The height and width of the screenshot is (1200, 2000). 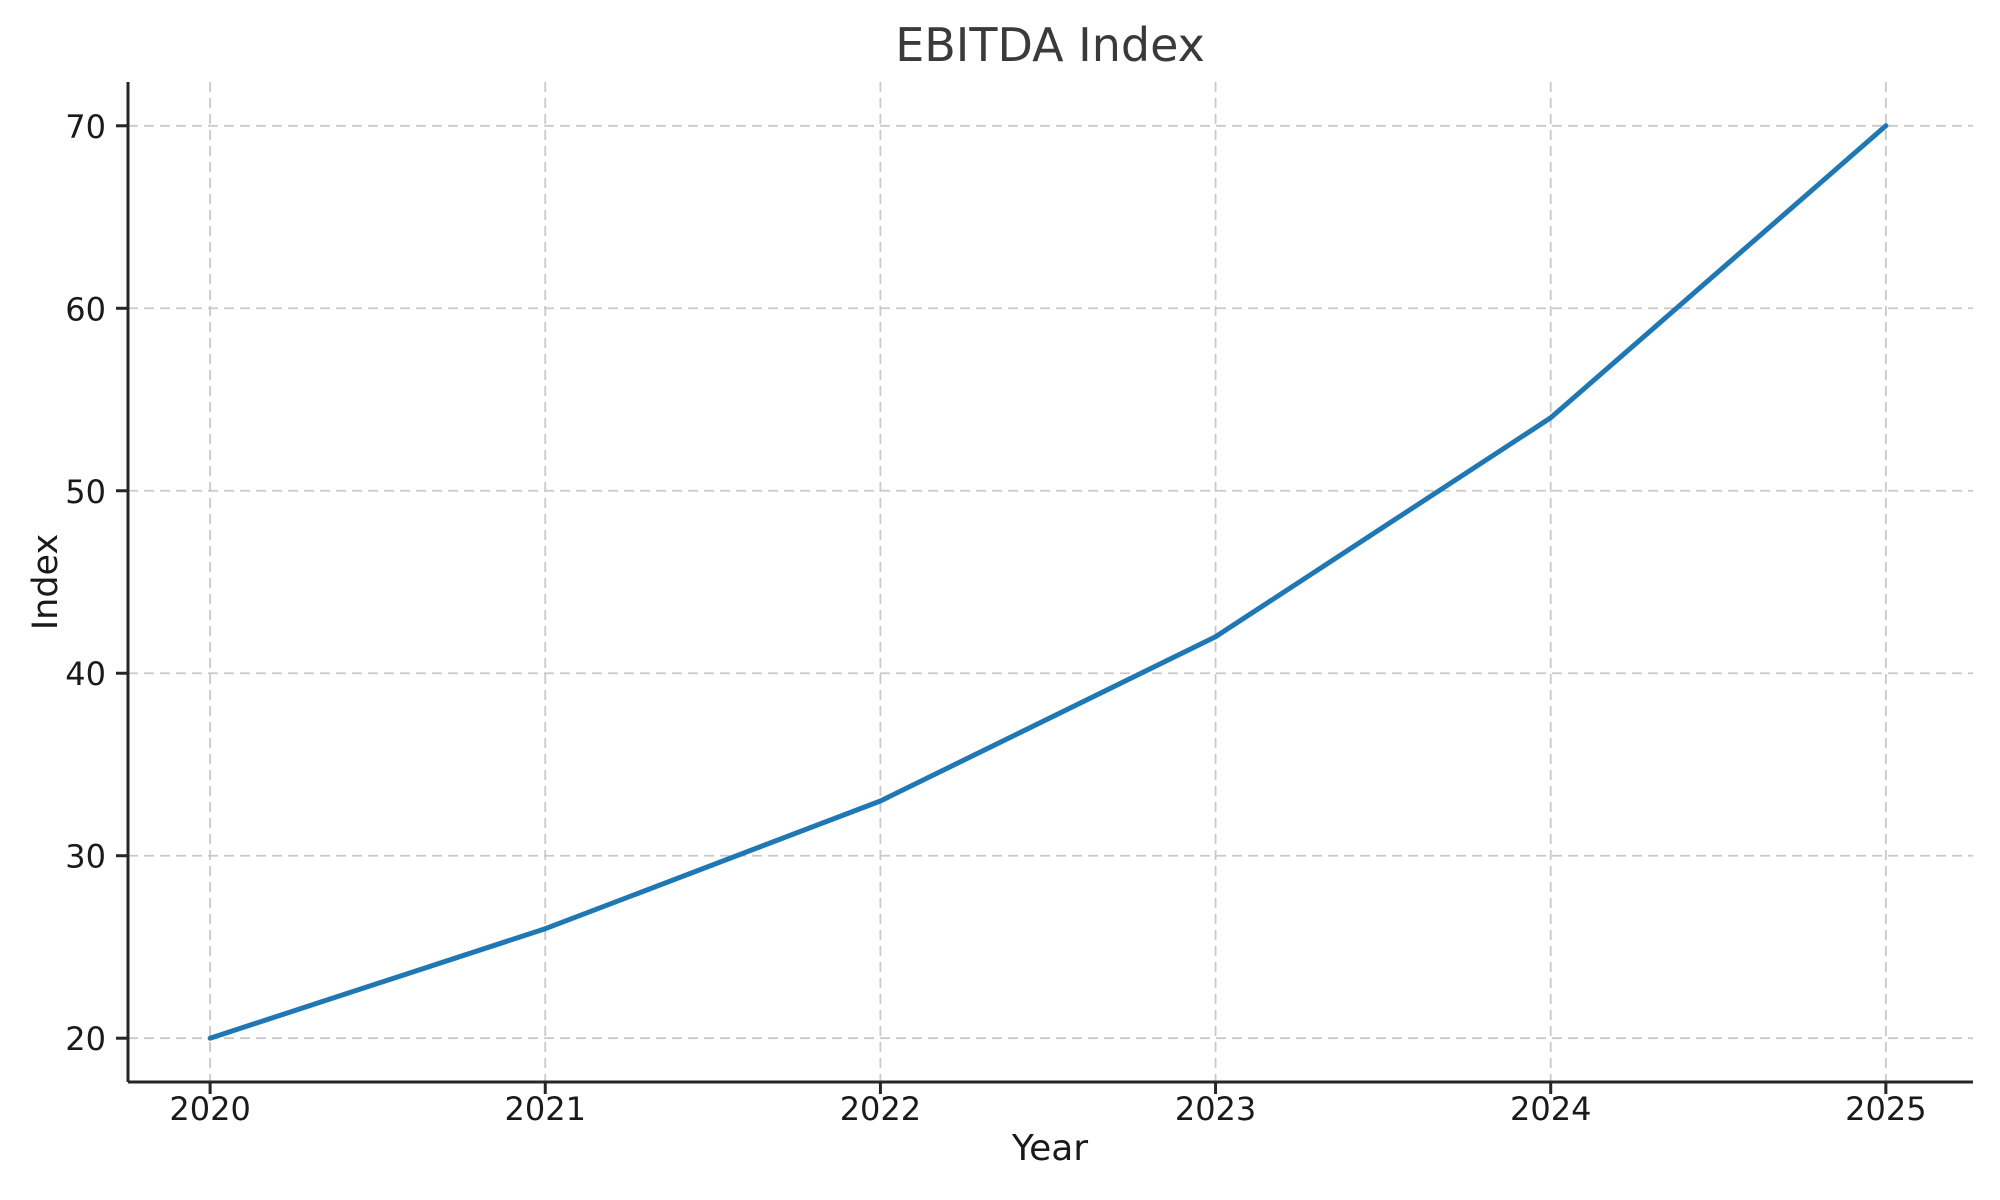 What do you see at coordinates (85, 309) in the screenshot?
I see `y-tick-label: 60` at bounding box center [85, 309].